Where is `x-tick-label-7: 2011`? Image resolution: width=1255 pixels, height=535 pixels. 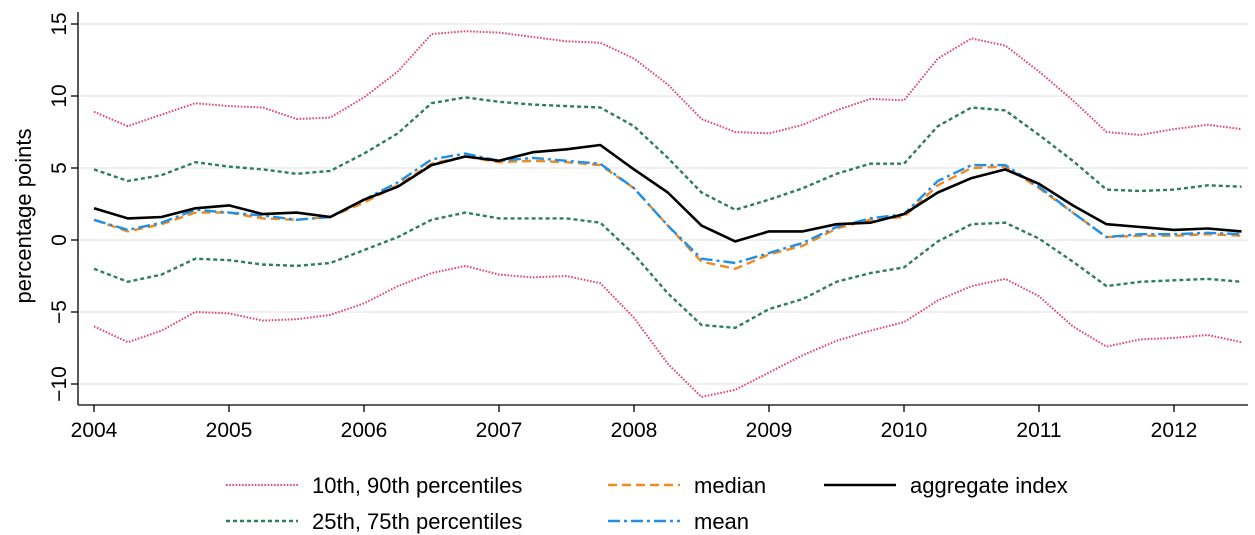
x-tick-label-7: 2011 is located at coordinates (1038, 430).